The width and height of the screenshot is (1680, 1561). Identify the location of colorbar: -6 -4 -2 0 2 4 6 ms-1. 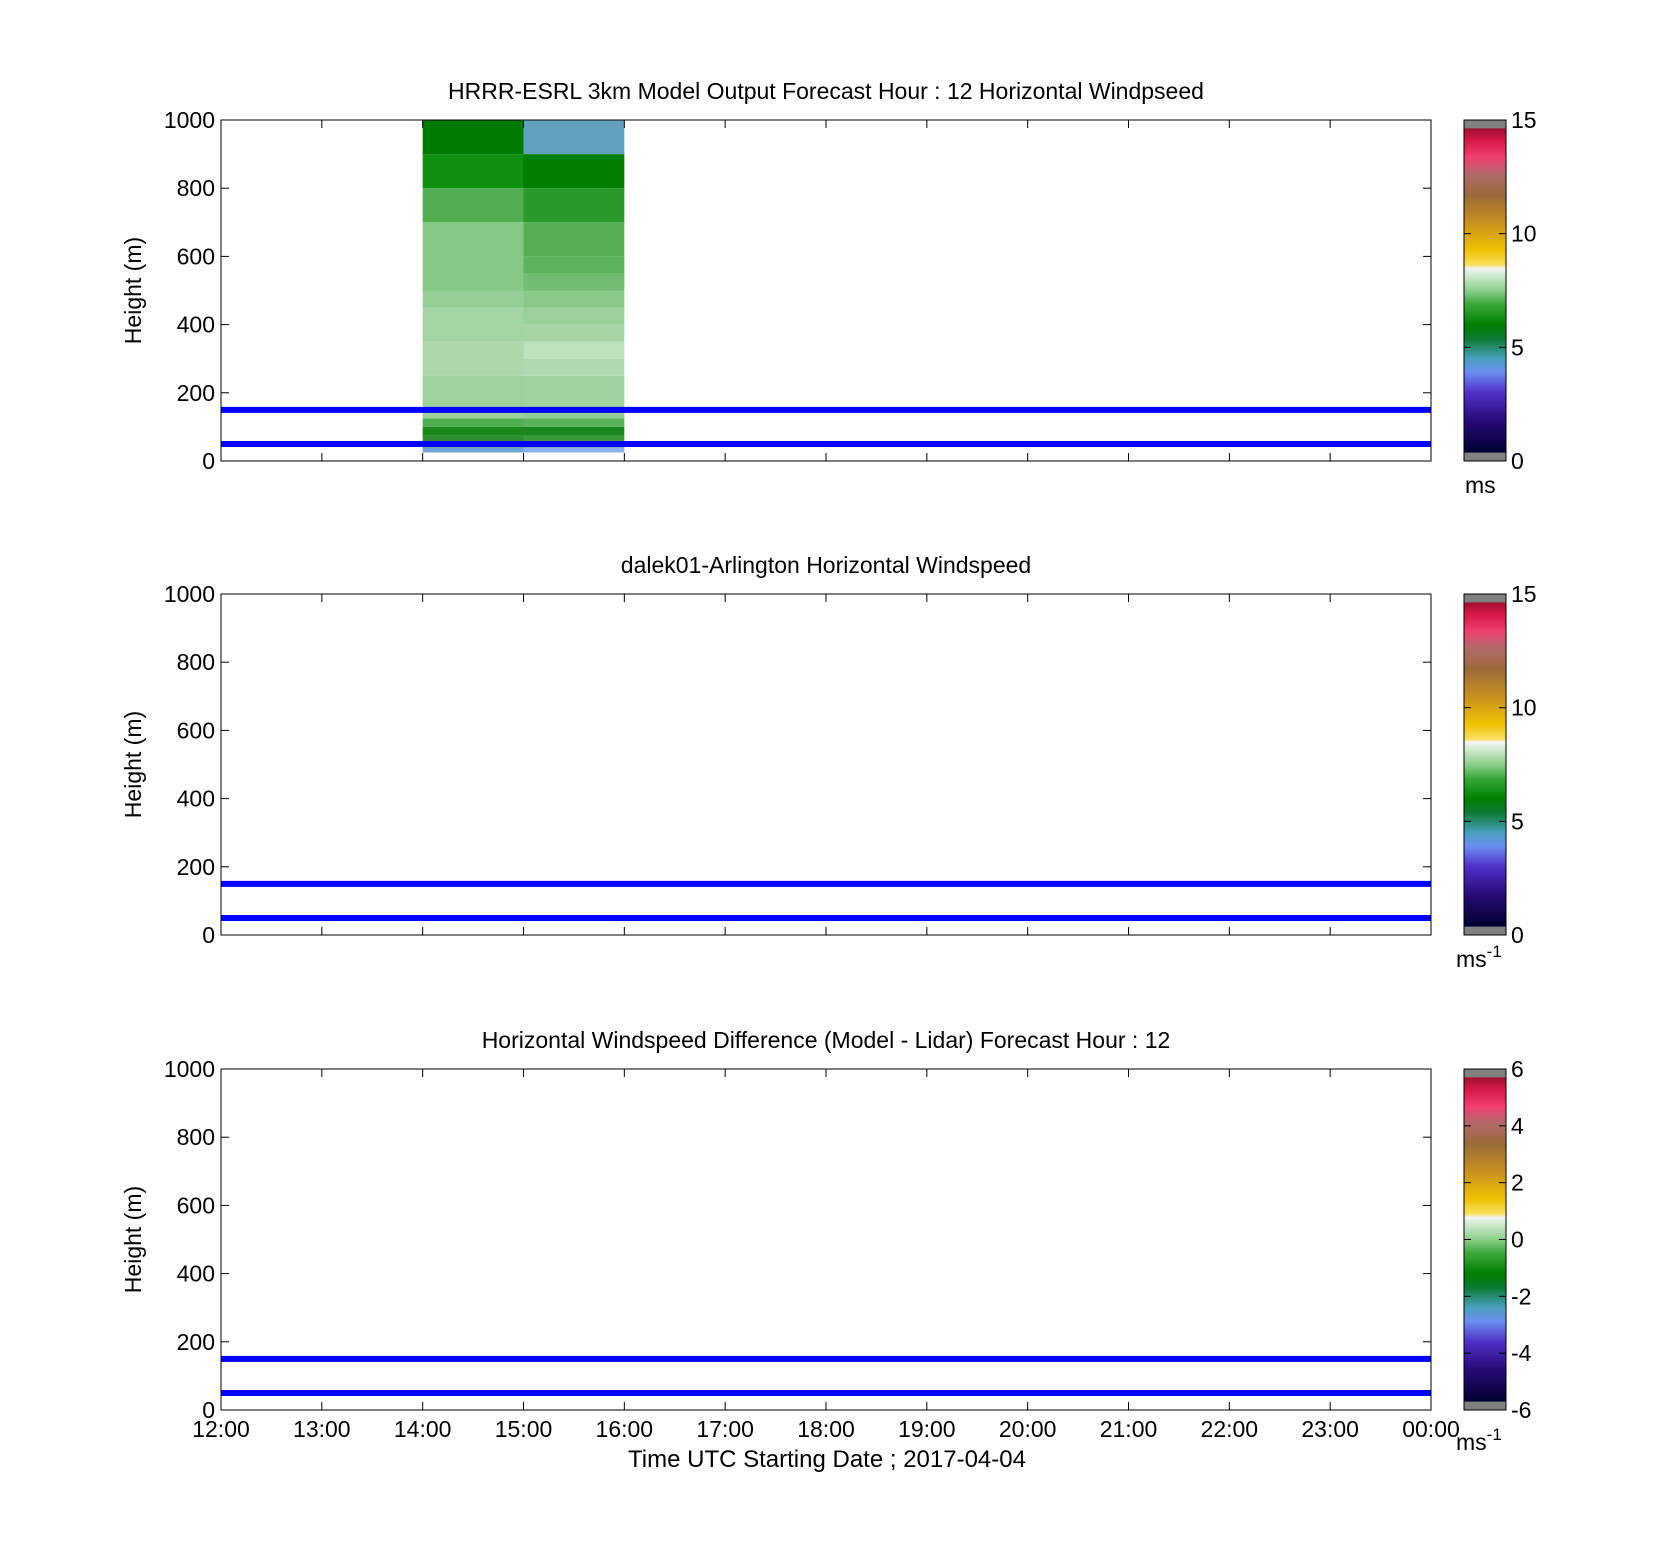
(1494, 1255).